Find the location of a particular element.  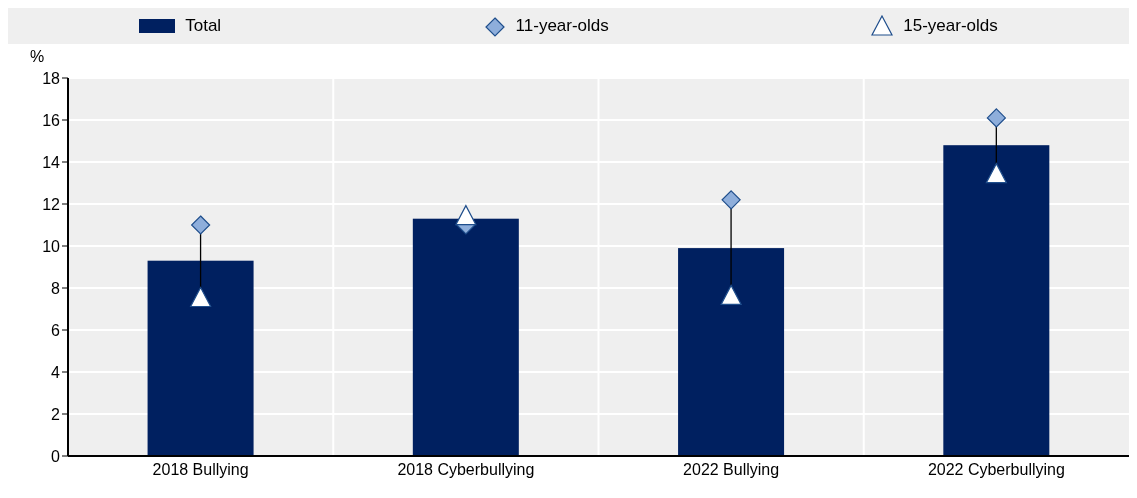

y-axis-title: % is located at coordinates (37, 57).